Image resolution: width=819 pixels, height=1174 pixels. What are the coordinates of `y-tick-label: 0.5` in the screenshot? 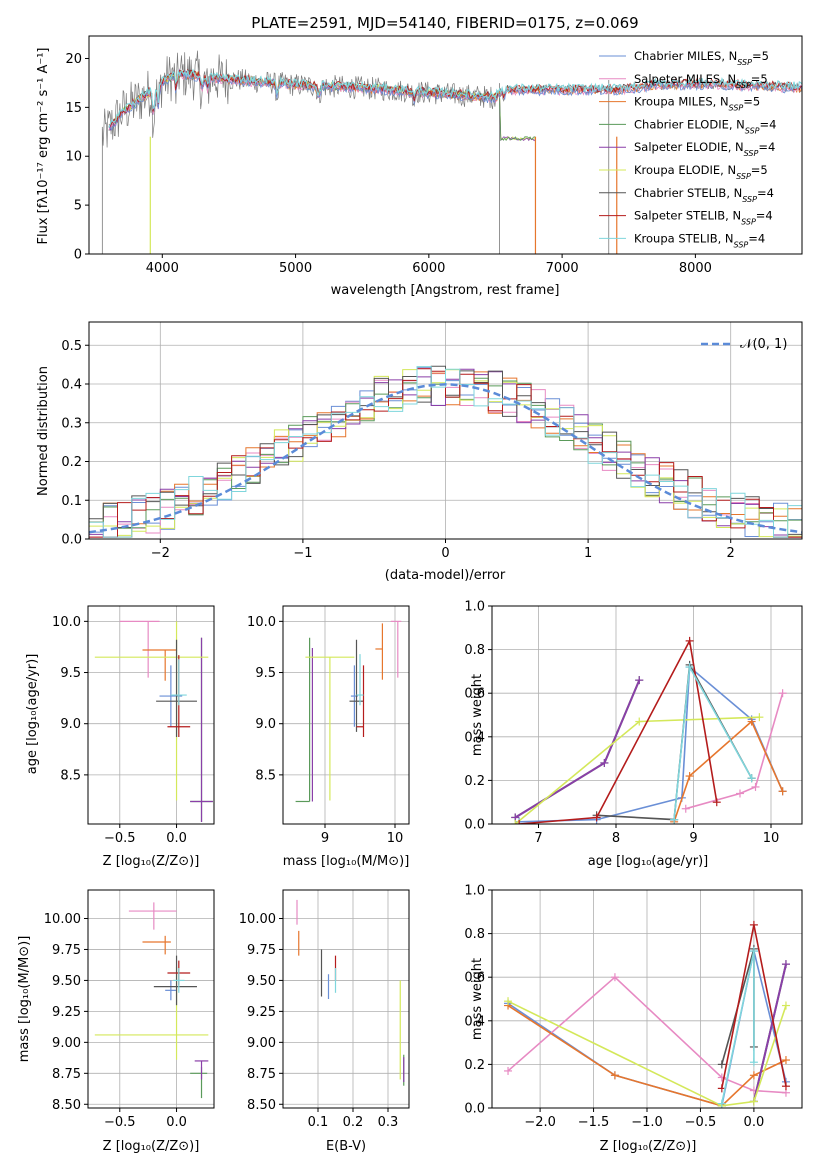 It's located at (71, 346).